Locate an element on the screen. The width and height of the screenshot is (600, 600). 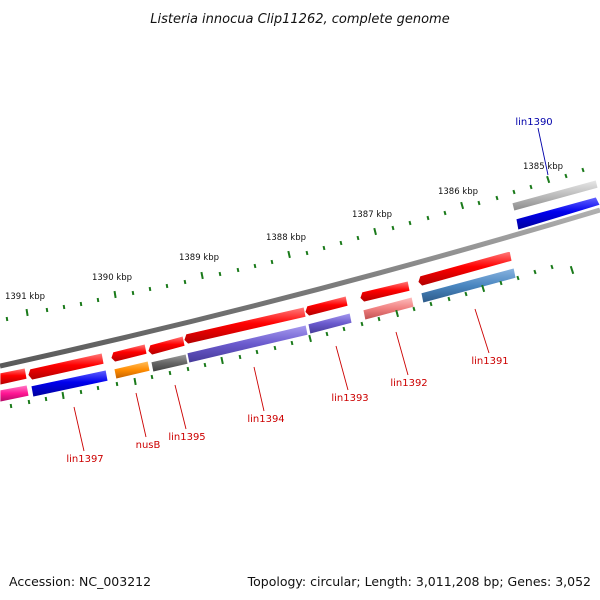
feature-blue-top is located at coordinates (557, 213).